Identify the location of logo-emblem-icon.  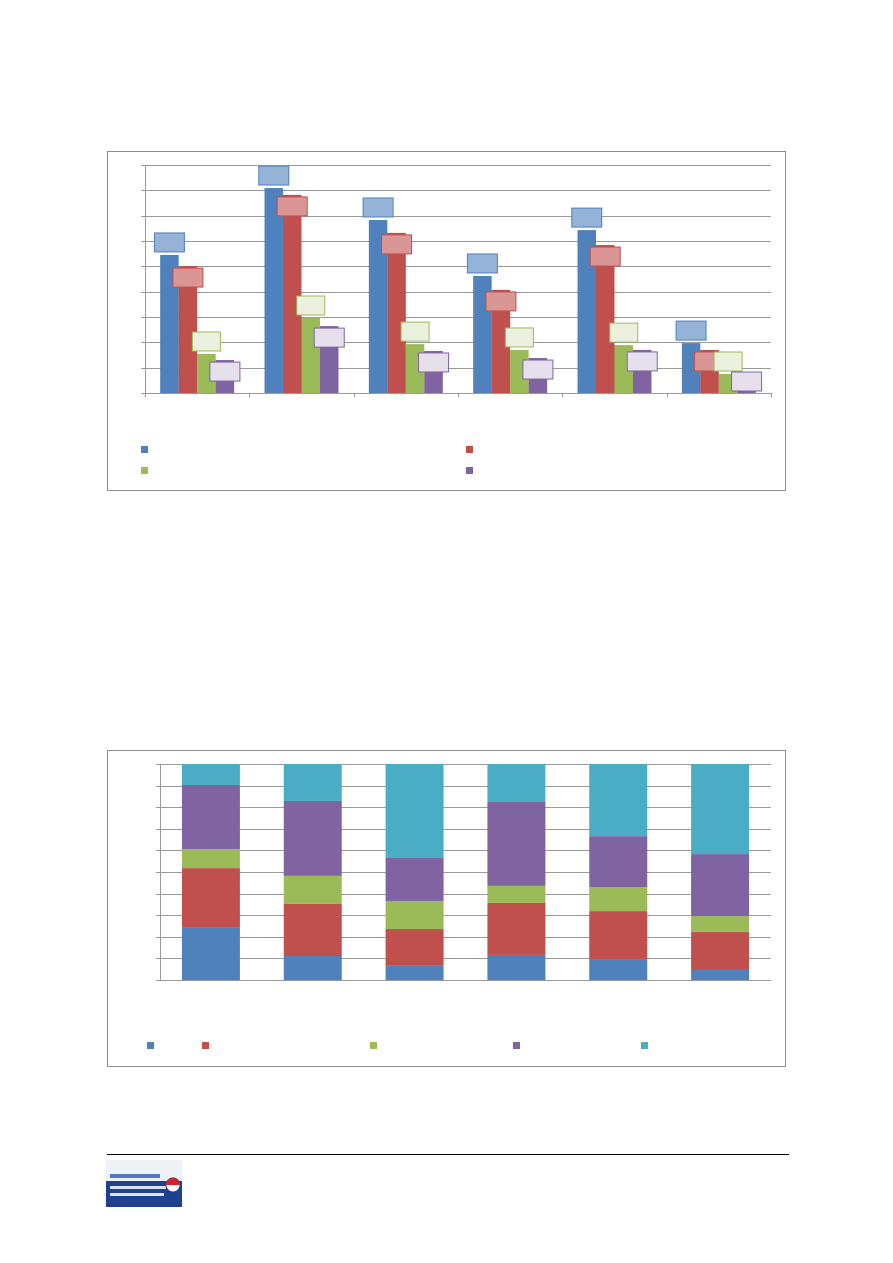
(173, 1185).